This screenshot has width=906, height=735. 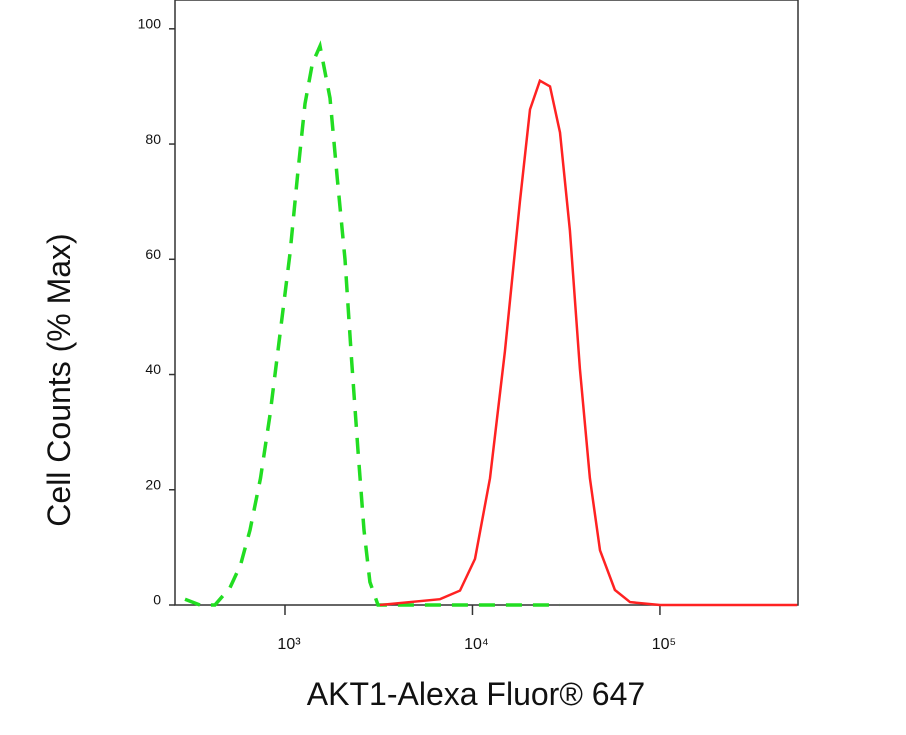 I want to click on x-tick-label: 10⁴, so click(x=476, y=644).